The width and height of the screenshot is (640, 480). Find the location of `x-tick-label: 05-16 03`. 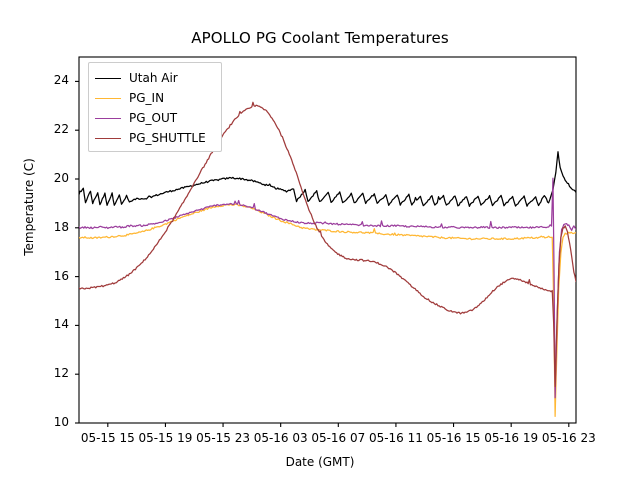

x-tick-label: 05-16 03 is located at coordinates (280, 438).